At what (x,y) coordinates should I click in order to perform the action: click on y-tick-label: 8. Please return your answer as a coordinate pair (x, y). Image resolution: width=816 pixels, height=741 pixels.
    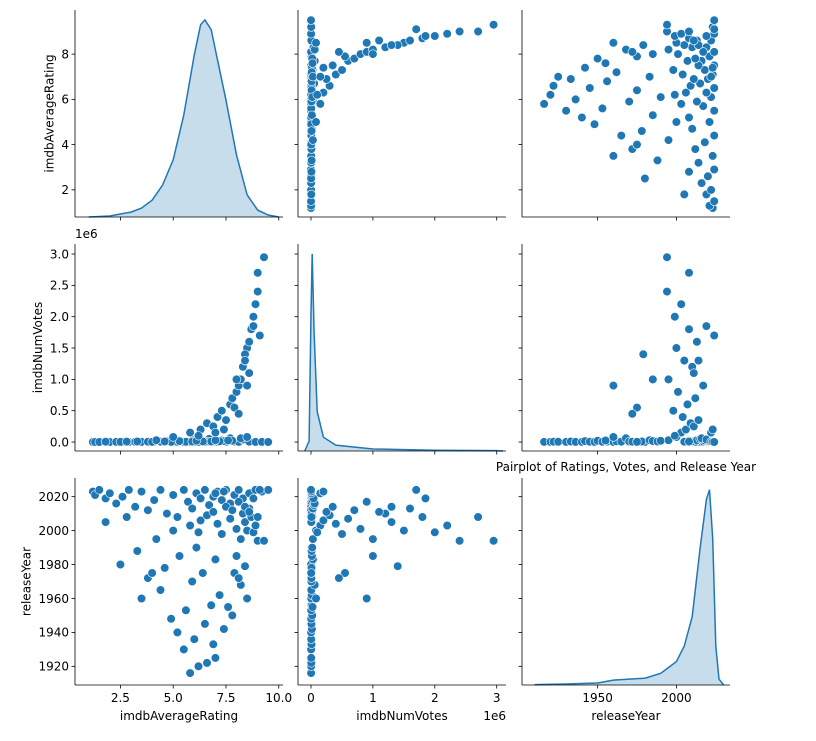
    Looking at the image, I should click on (65, 54).